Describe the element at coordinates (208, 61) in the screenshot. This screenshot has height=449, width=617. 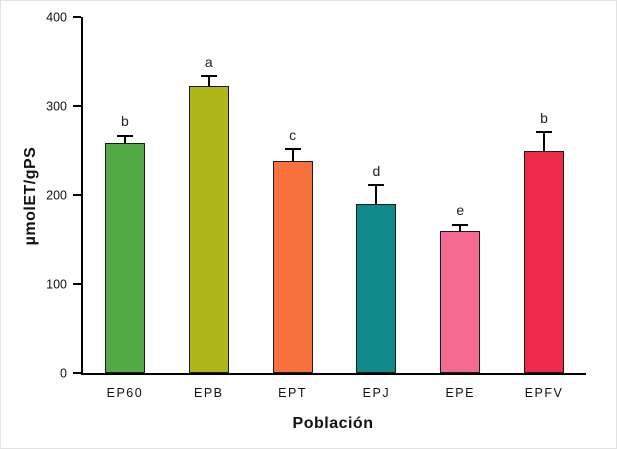
I see `significance-label: a` at that location.